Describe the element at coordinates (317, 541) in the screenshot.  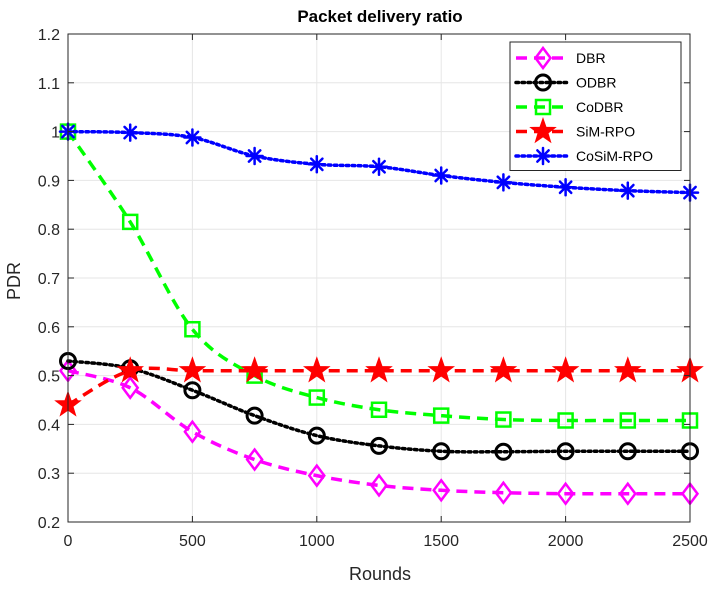
I see `x-tick-label: 1000` at that location.